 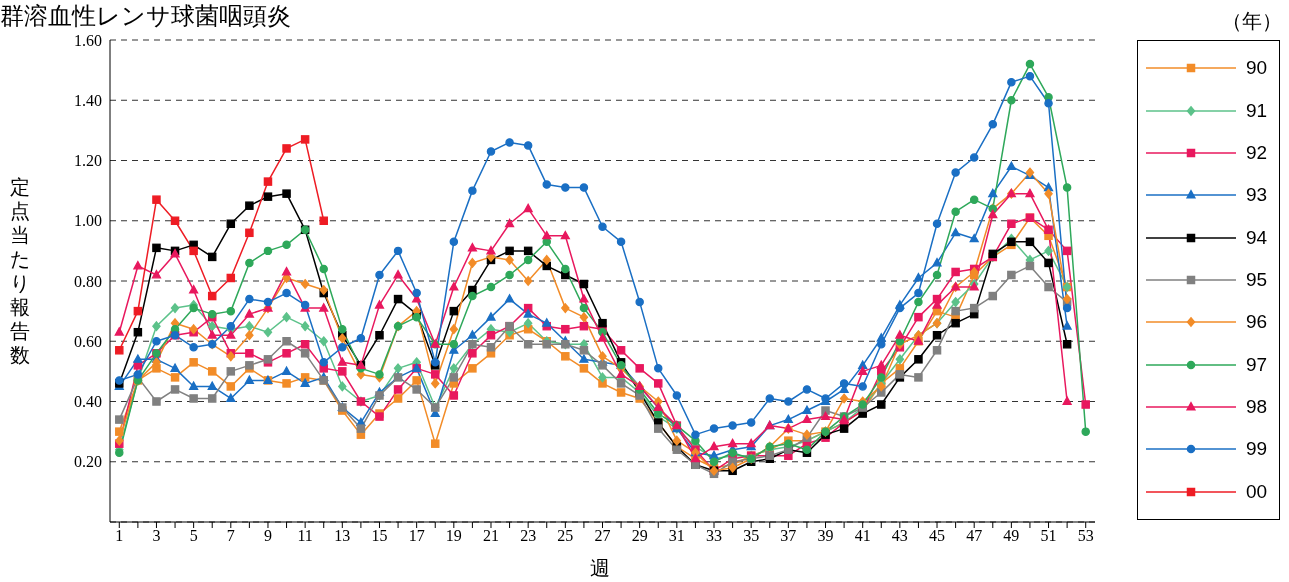 I want to click on x-tick-label: 29, so click(x=639, y=536).